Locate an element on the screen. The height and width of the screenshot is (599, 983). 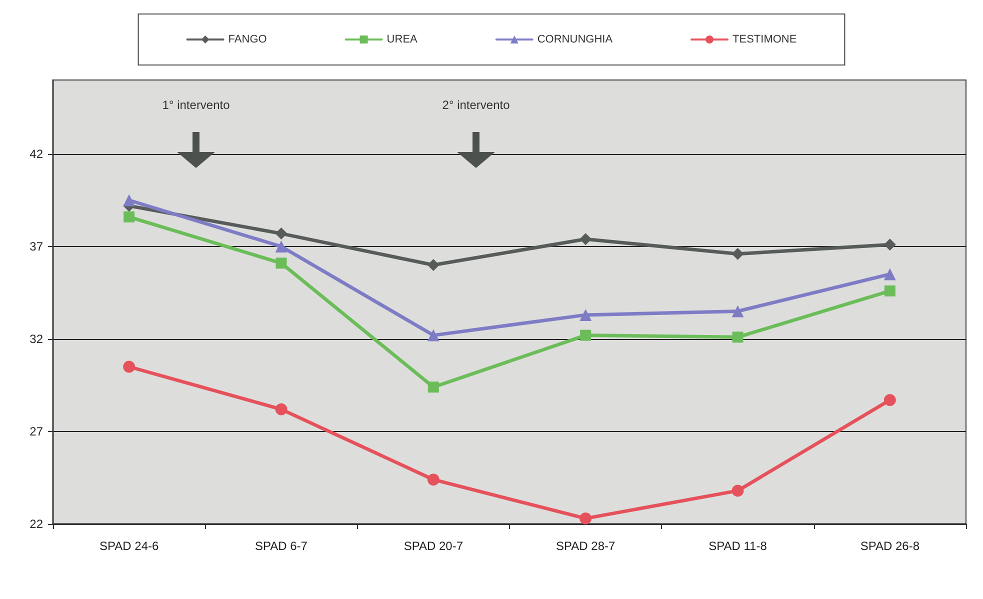
y-tick-label: 42 is located at coordinates (37, 154).